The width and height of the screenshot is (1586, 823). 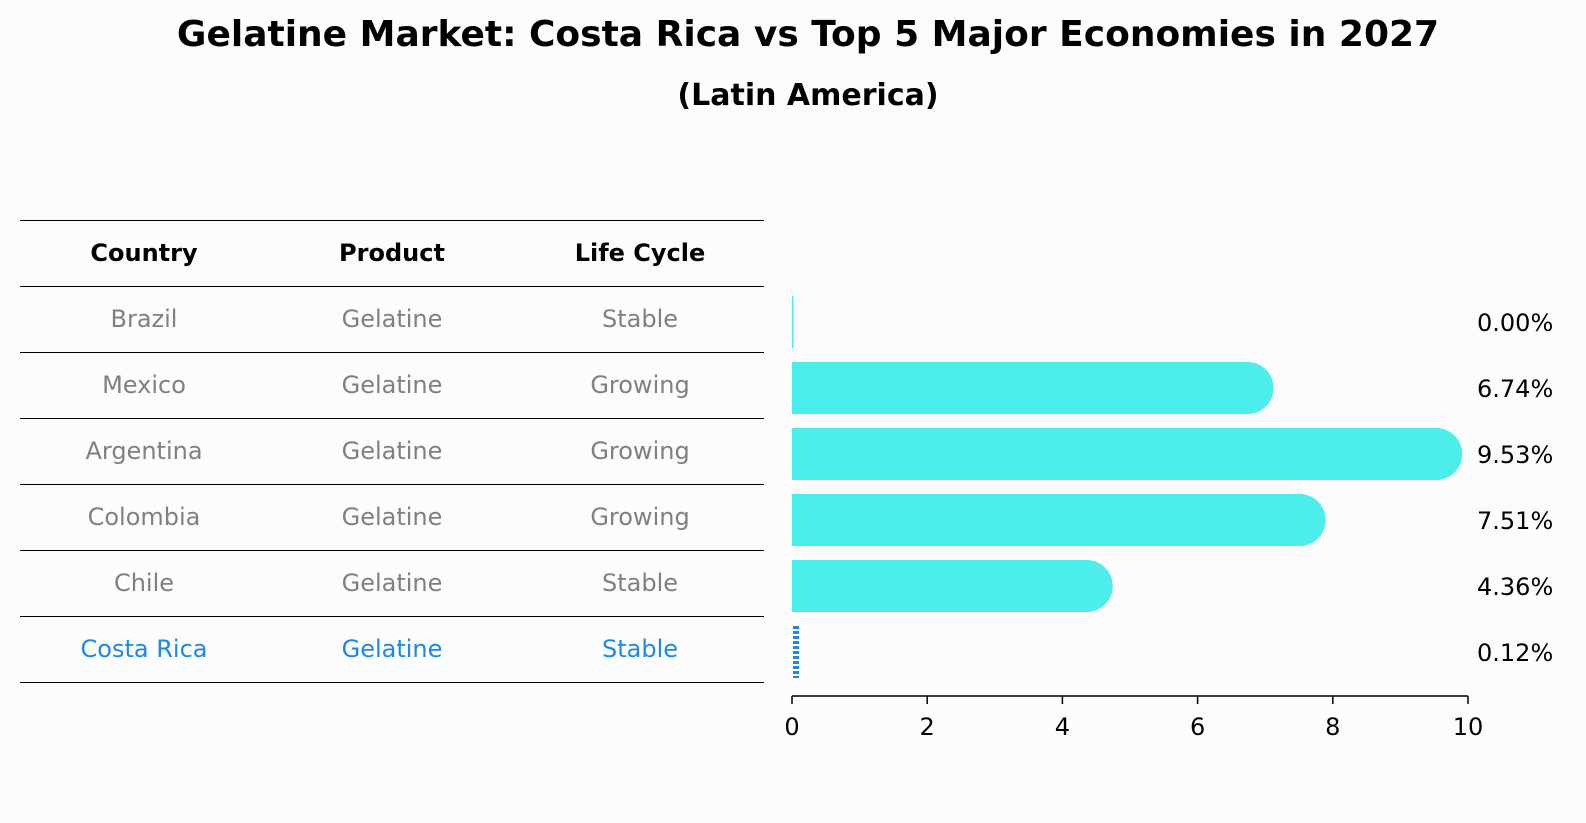 What do you see at coordinates (144, 319) in the screenshot?
I see `row-country: Brazil` at bounding box center [144, 319].